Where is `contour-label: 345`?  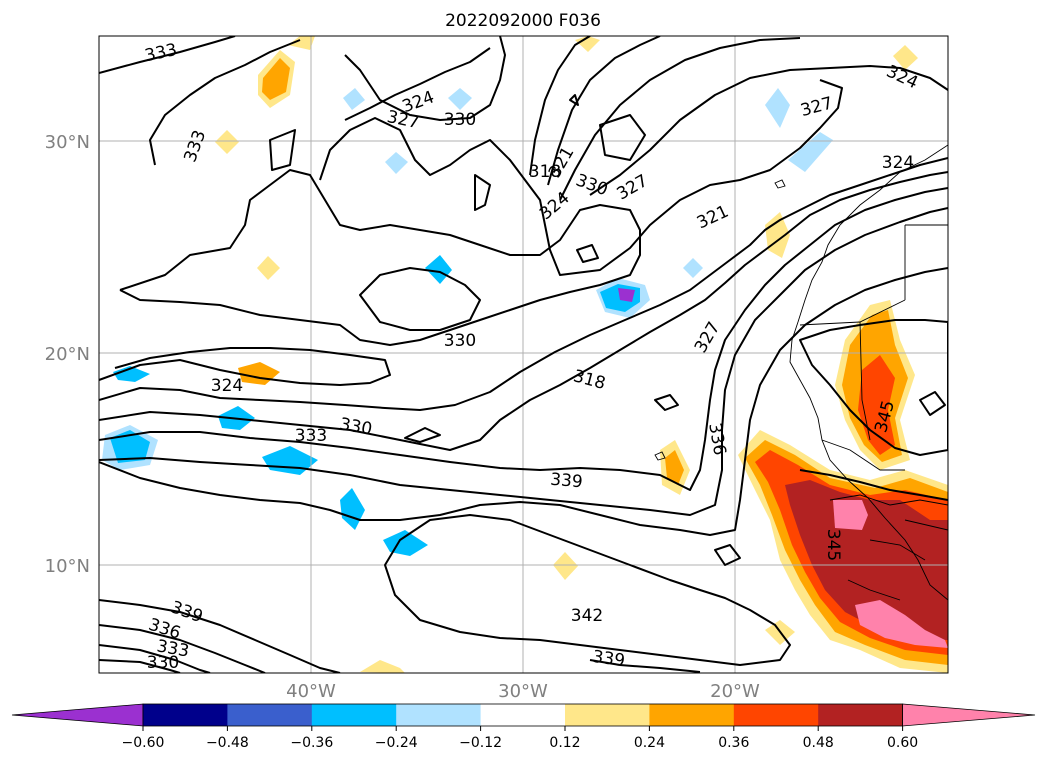
contour-label: 345 is located at coordinates (833, 545).